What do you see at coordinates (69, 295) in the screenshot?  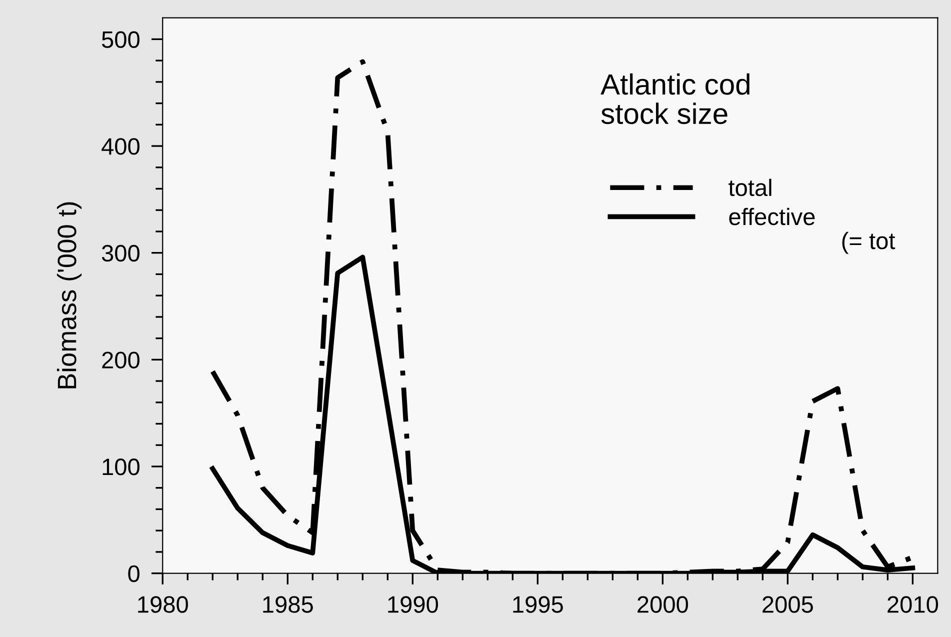 I see `y-axis-title: Biomass ('000 t)` at bounding box center [69, 295].